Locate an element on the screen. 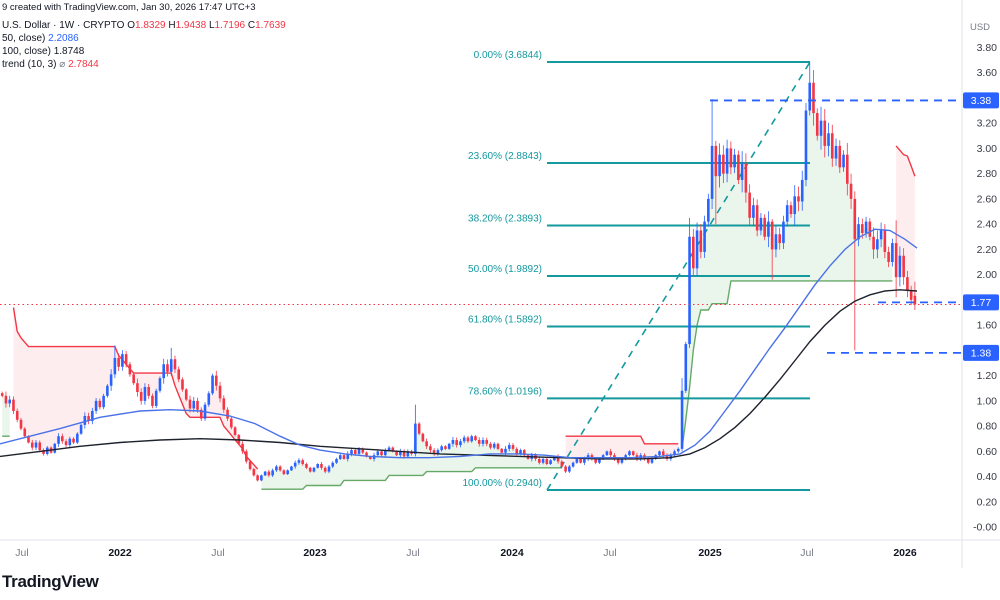 Image resolution: width=1000 pixels, height=600 pixels. time-axis-year-label: 2022 is located at coordinates (120, 553).